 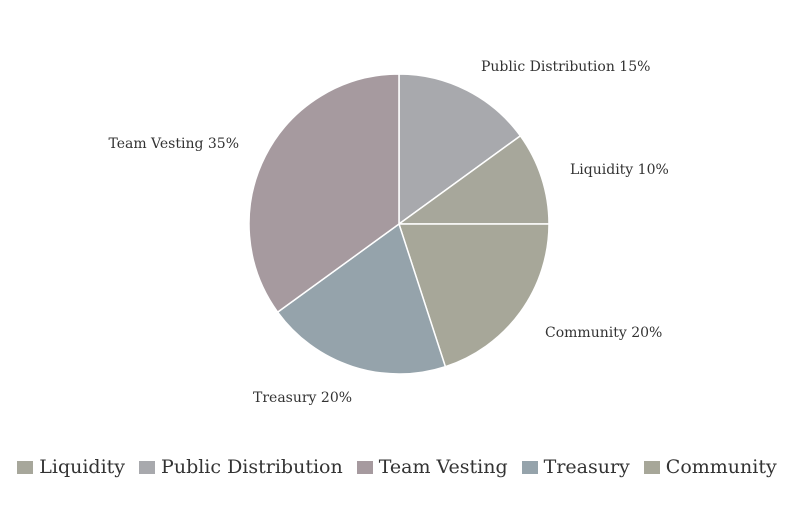 I want to click on pie-slice-public-distribution, so click(x=460, y=149).